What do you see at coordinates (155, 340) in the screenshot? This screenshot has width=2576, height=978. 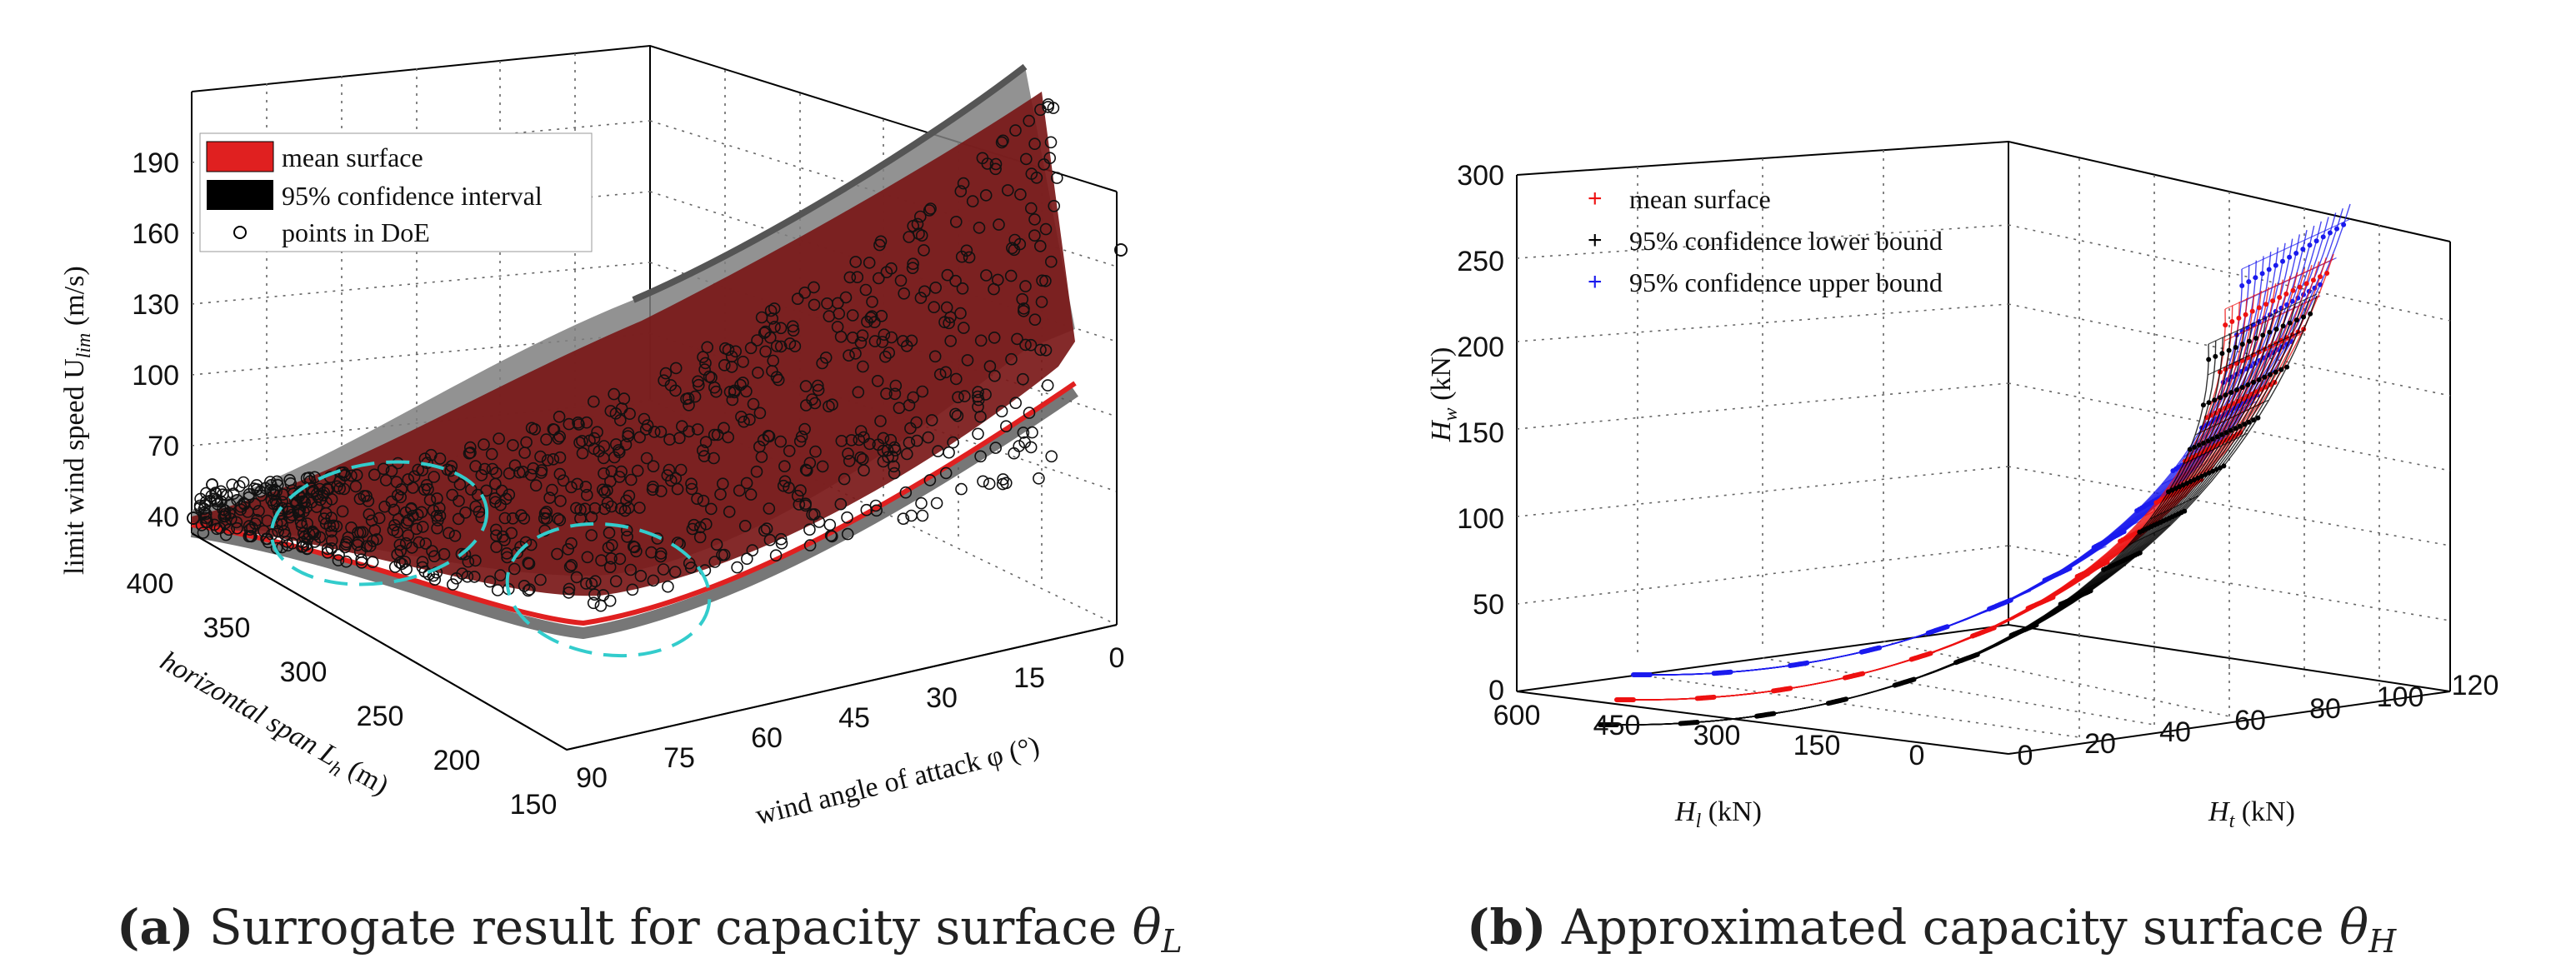 I see `chart-a-z-ticks: 190 160 130 100 70 40` at bounding box center [155, 340].